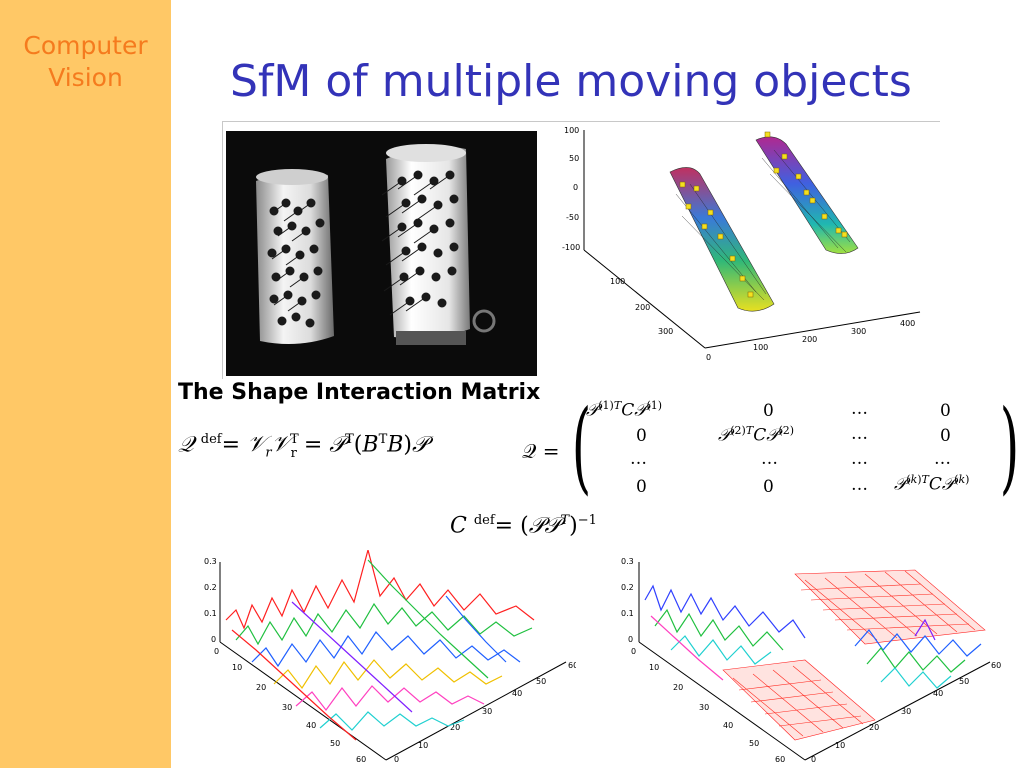 Image resolution: width=1024 pixels, height=772 pixels. I want to click on c-definition-equation: C def= (𝒫𝒫T)−1, so click(523, 526).